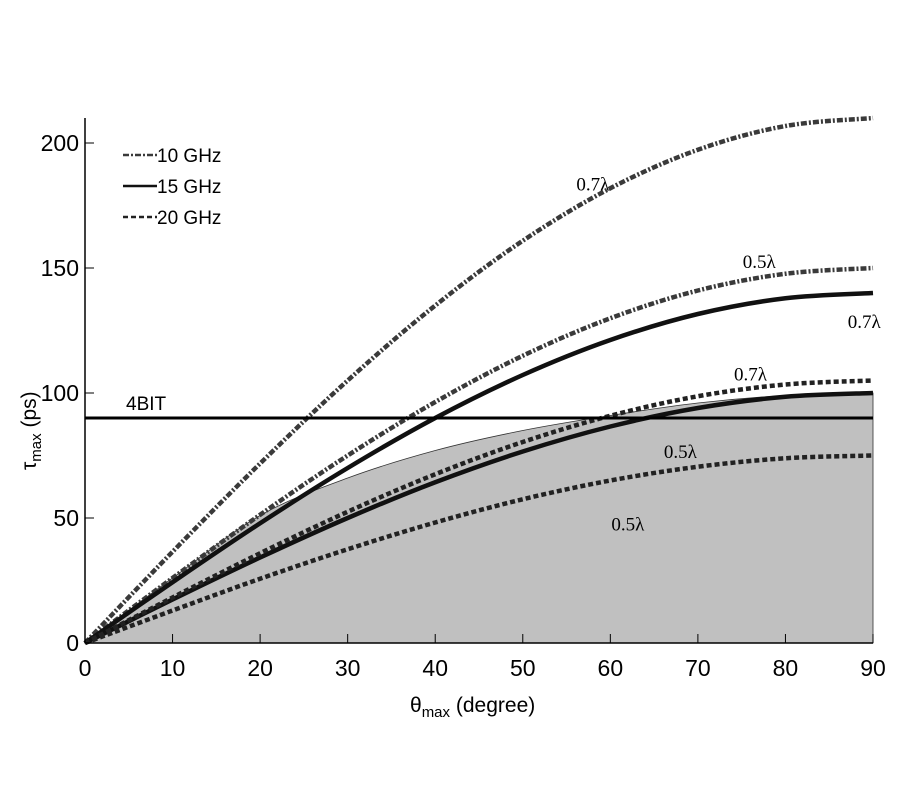 The height and width of the screenshot is (800, 900). Describe the element at coordinates (611, 668) in the screenshot. I see `x-tick-label: 60` at that location.